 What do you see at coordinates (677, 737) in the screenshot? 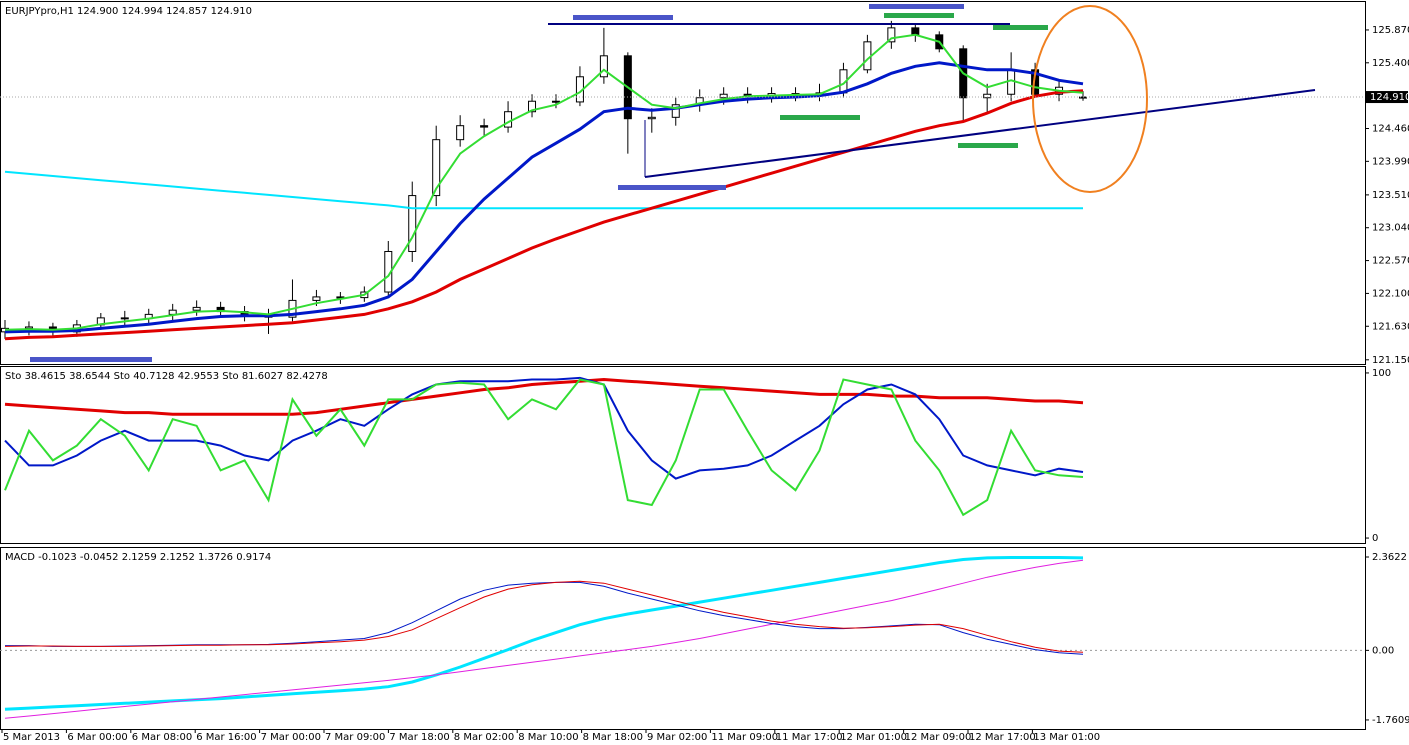
I see `x-tick-label: 9 Mar 02:00` at bounding box center [677, 737].